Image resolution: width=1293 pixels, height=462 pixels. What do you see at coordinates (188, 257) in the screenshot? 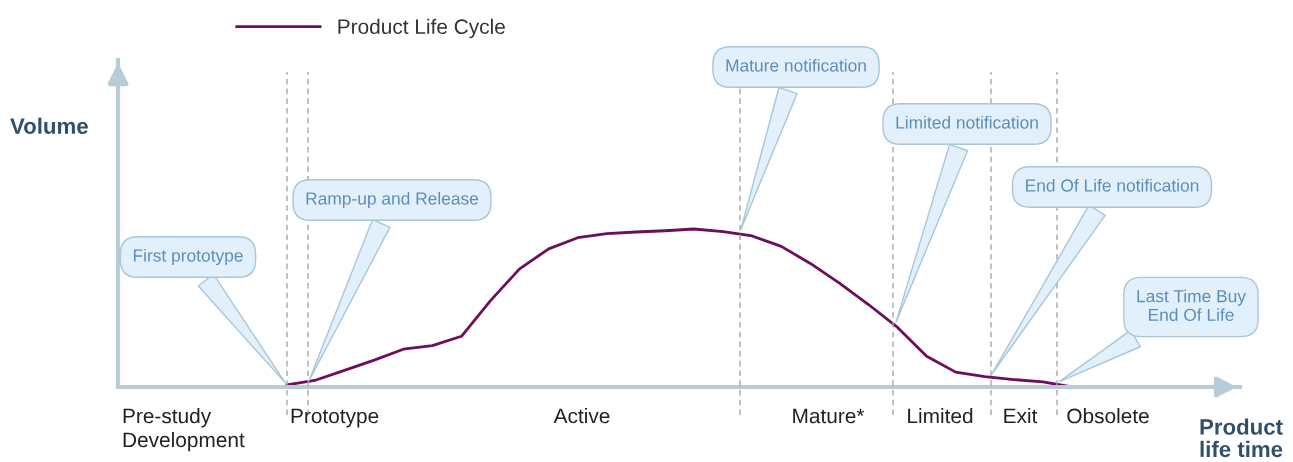
I see `text: First prototype` at bounding box center [188, 257].